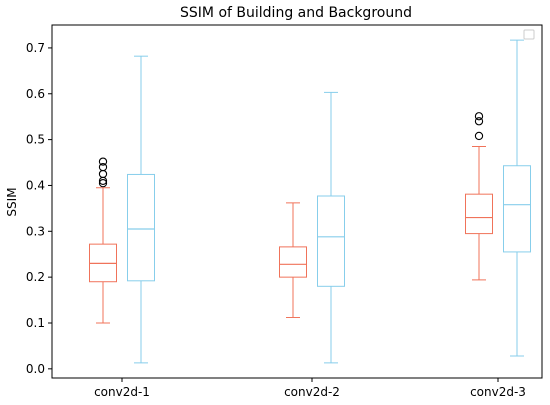 The width and height of the screenshot is (550, 405). I want to click on box-s1-c1, so click(331, 227).